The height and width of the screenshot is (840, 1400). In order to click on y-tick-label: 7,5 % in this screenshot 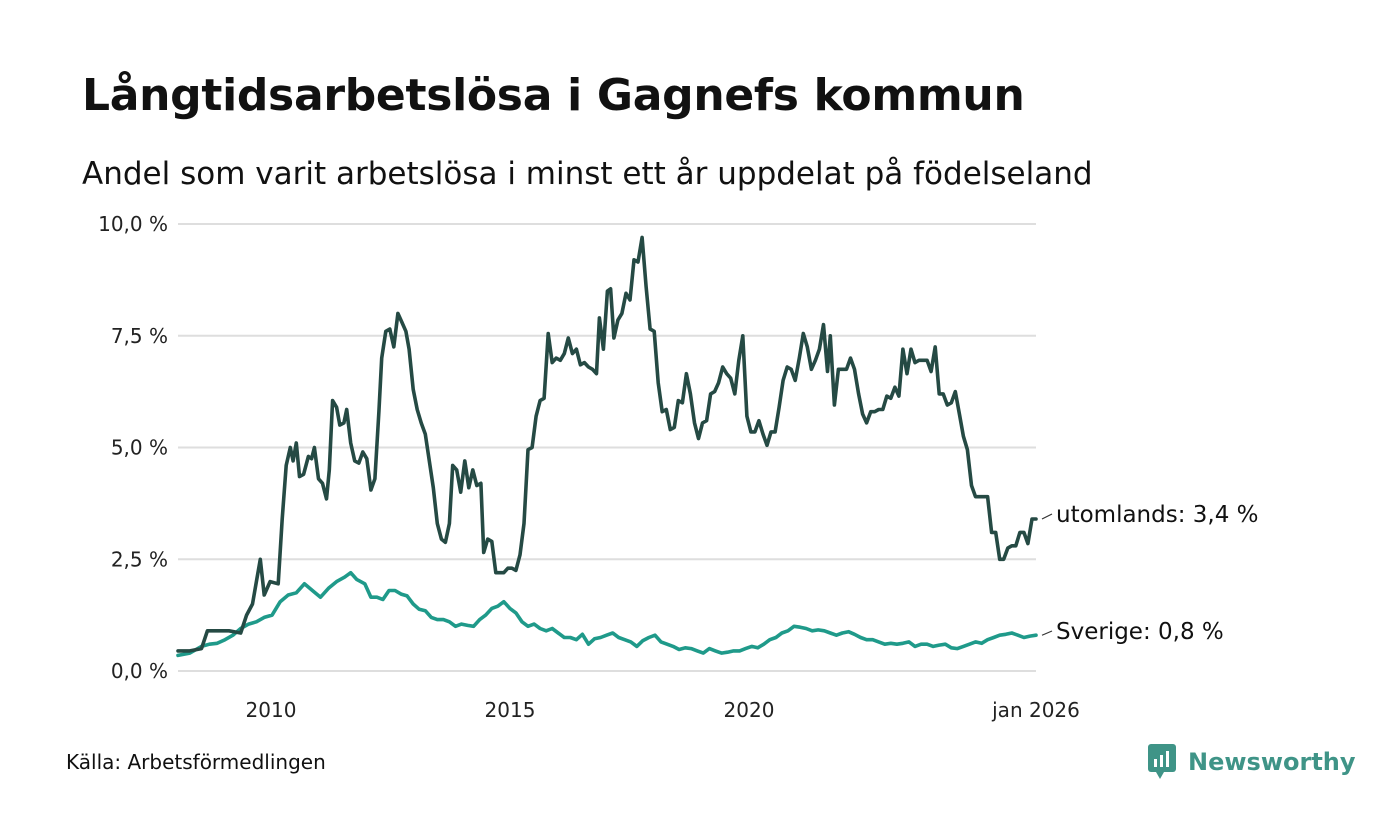, I will do `click(139, 336)`.